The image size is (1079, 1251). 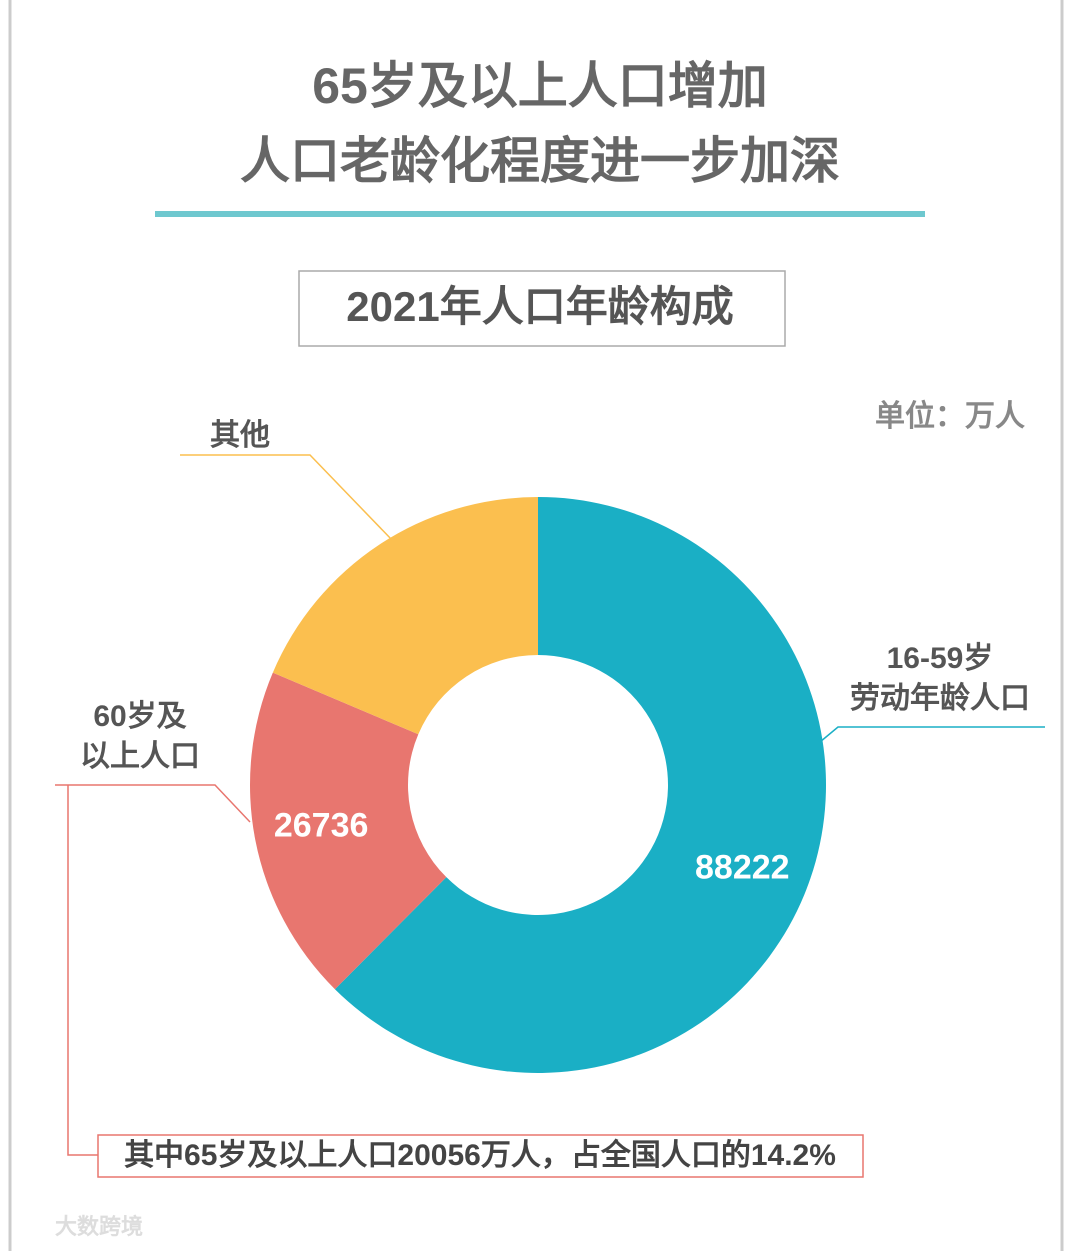 What do you see at coordinates (940, 698) in the screenshot?
I see `slice-label: 劳动年龄人口` at bounding box center [940, 698].